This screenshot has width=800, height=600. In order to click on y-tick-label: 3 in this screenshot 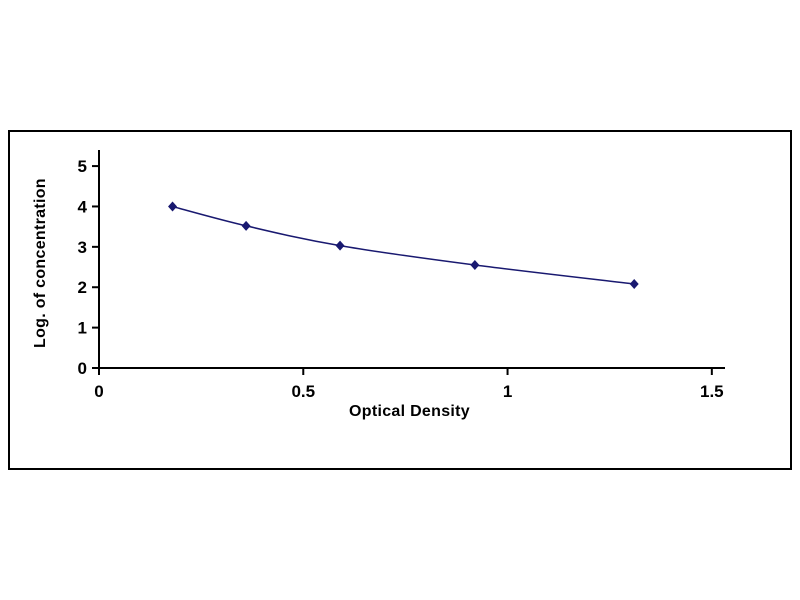, I will do `click(82, 247)`.